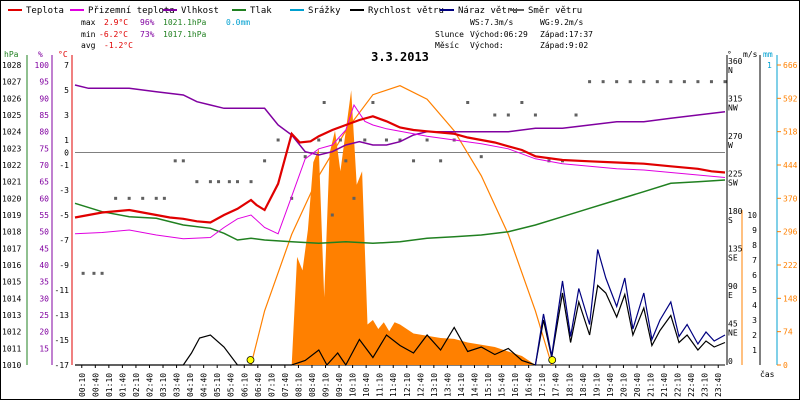 This screenshot has width=800, height=400. Describe the element at coordinates (788, 332) in the screenshot. I see `solar-tick-label: 74` at that location.